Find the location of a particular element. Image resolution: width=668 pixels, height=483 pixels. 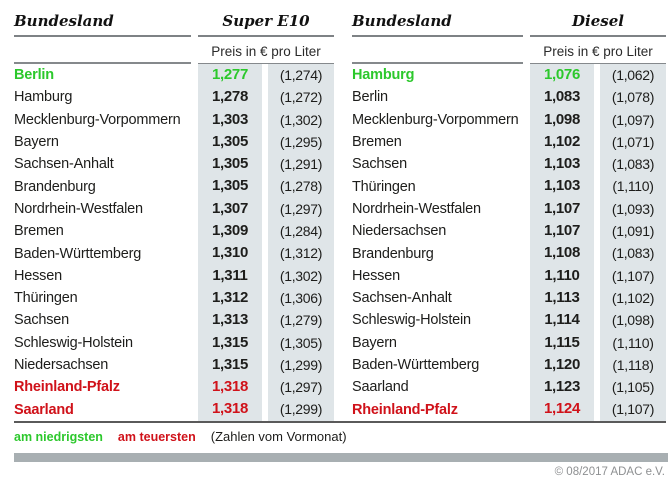

price-previous: (1,306) is located at coordinates (301, 298).